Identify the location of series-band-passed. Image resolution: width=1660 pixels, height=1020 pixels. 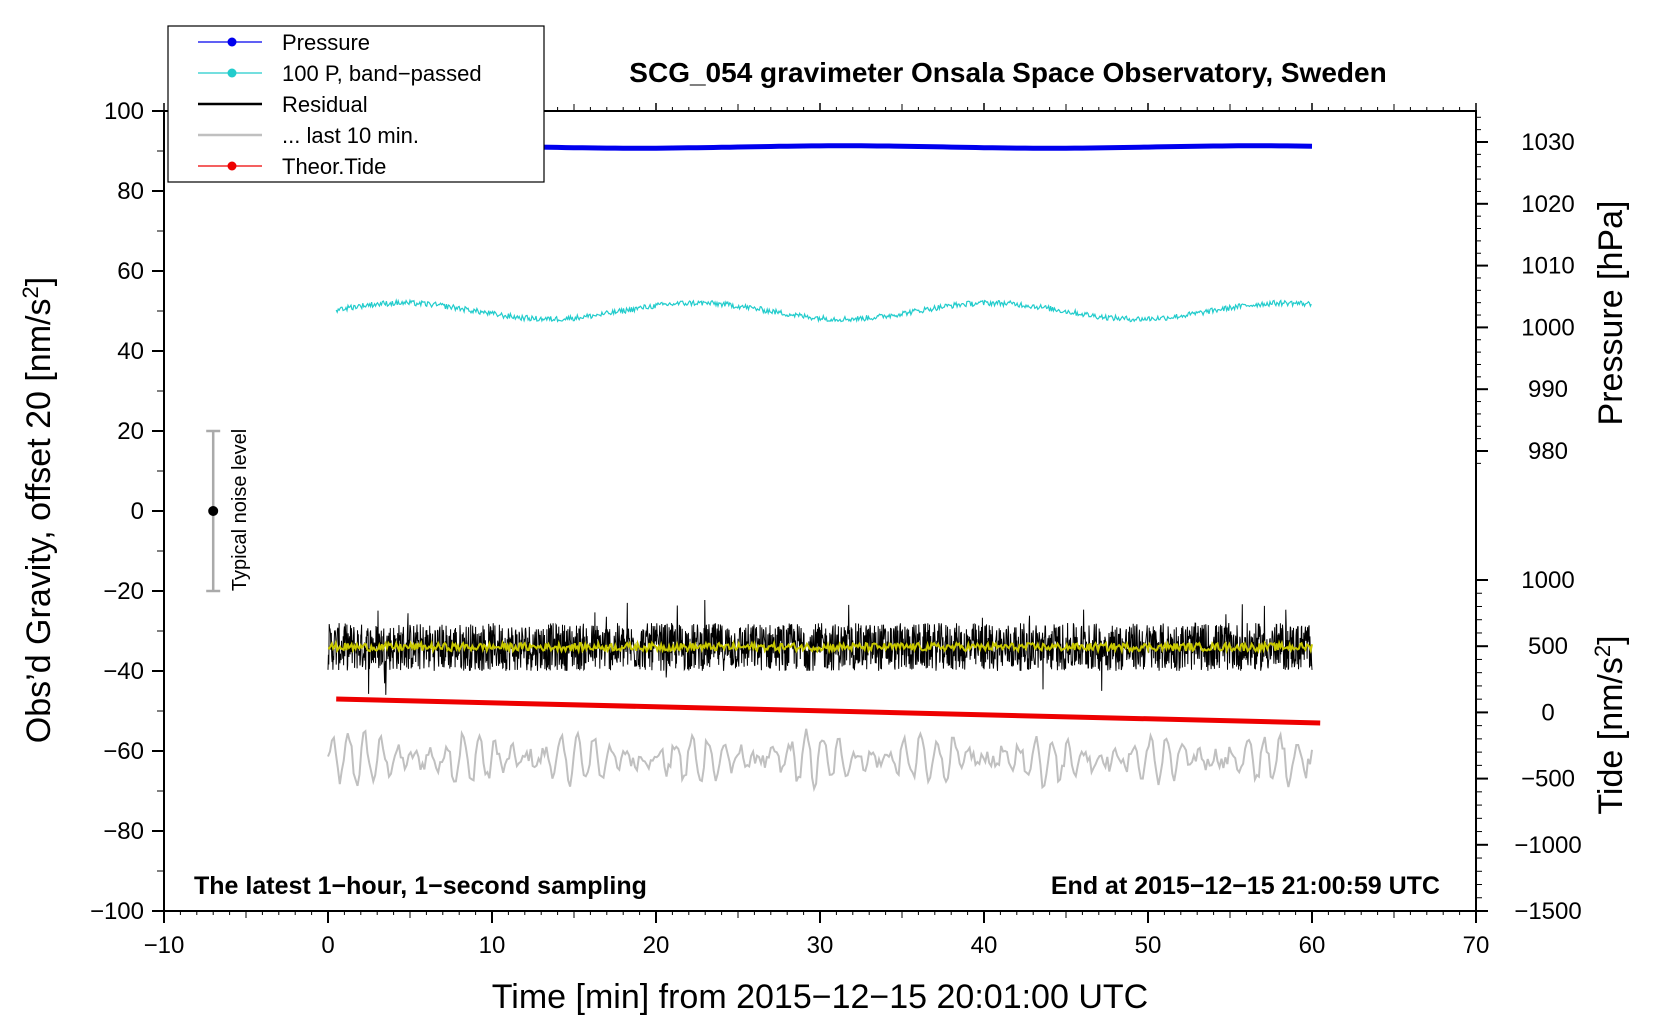
(823, 311).